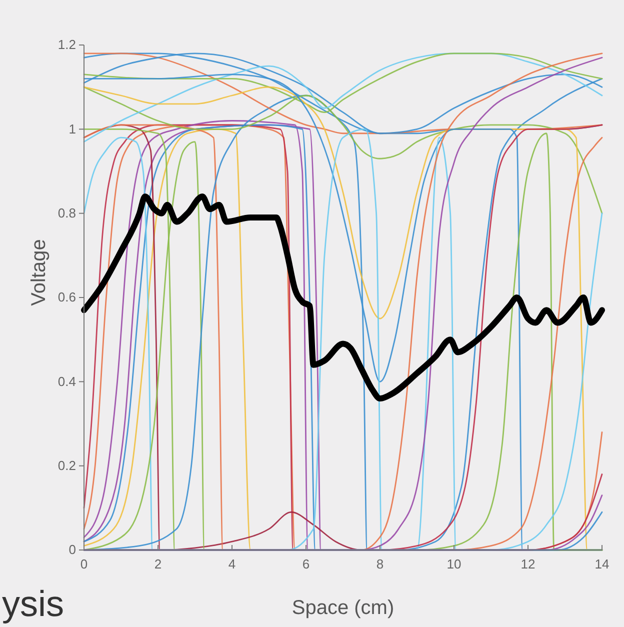 The width and height of the screenshot is (624, 627). Describe the element at coordinates (72, 550) in the screenshot. I see `y-tick-label: 0` at that location.